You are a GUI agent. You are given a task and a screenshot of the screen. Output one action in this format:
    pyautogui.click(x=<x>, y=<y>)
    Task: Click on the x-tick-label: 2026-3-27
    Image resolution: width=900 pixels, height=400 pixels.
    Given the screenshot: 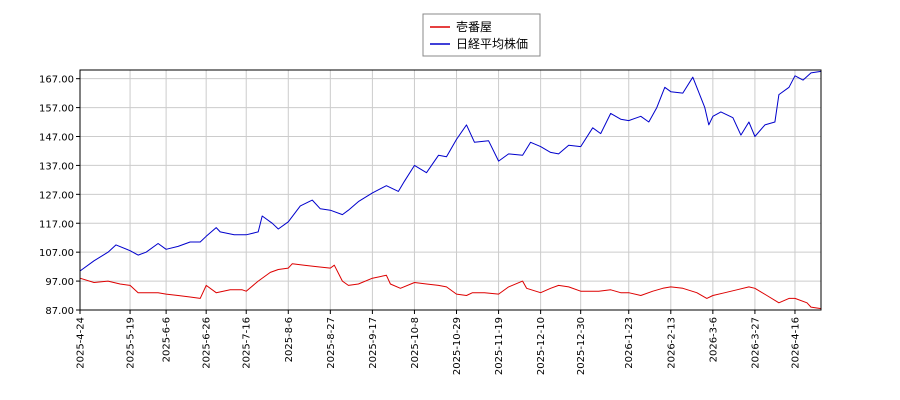 What is the action you would take?
    pyautogui.click(x=755, y=343)
    